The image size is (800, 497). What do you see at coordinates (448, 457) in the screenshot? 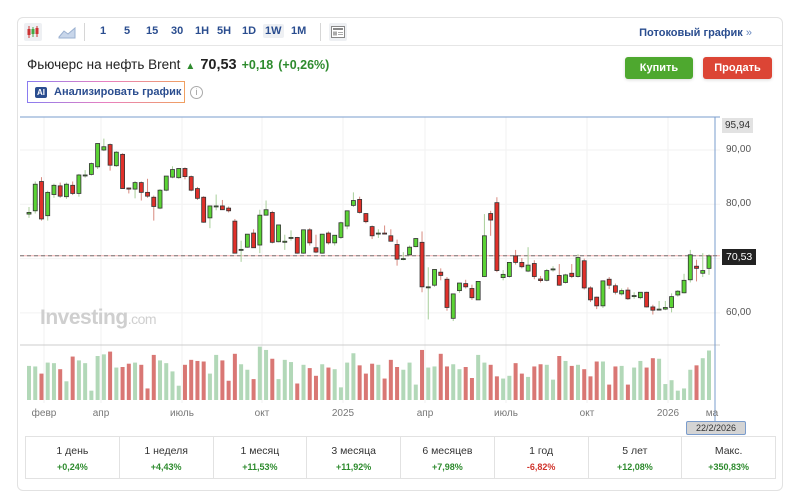
I see `performance-cell: 6 месяцев +7,98%` at bounding box center [448, 457].